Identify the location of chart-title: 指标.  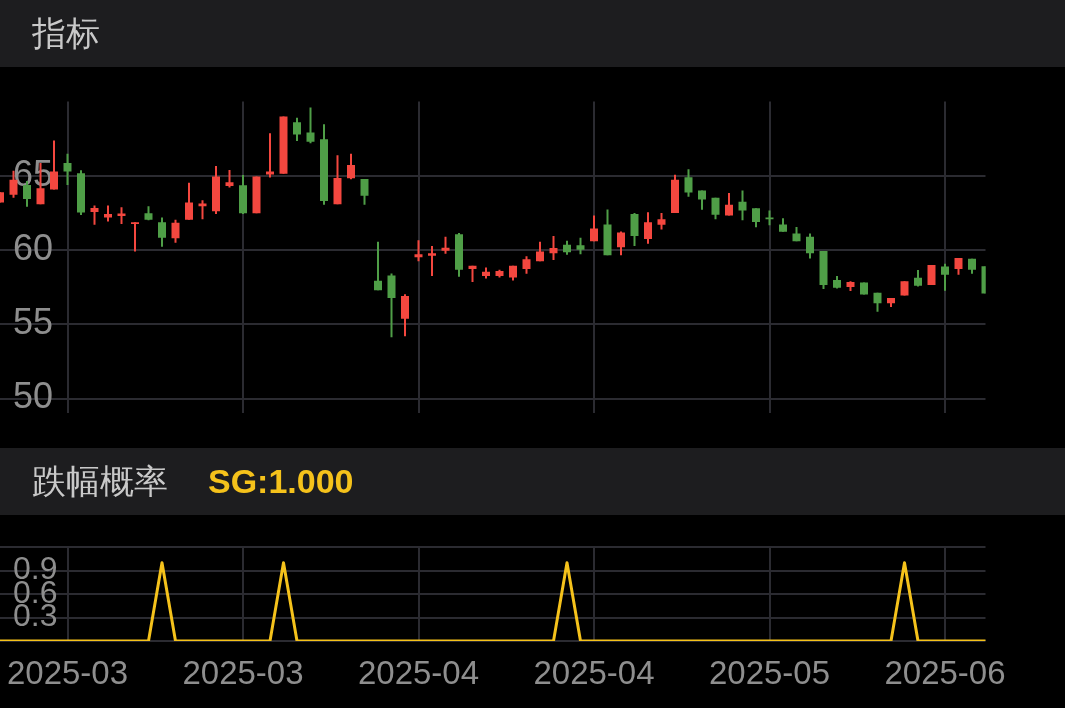
(66, 33).